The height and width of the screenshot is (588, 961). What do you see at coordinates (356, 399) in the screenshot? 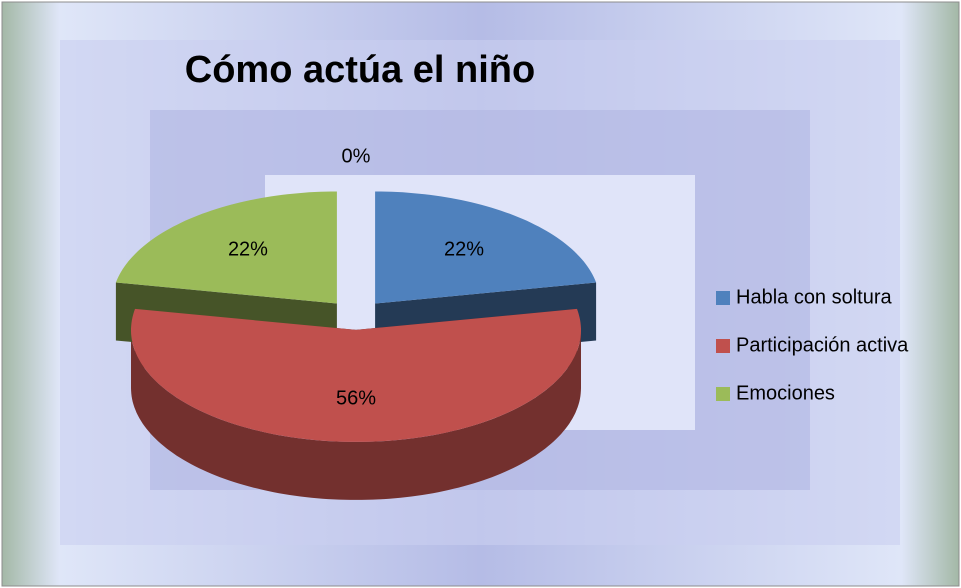
I see `data-label: 56%` at bounding box center [356, 399].